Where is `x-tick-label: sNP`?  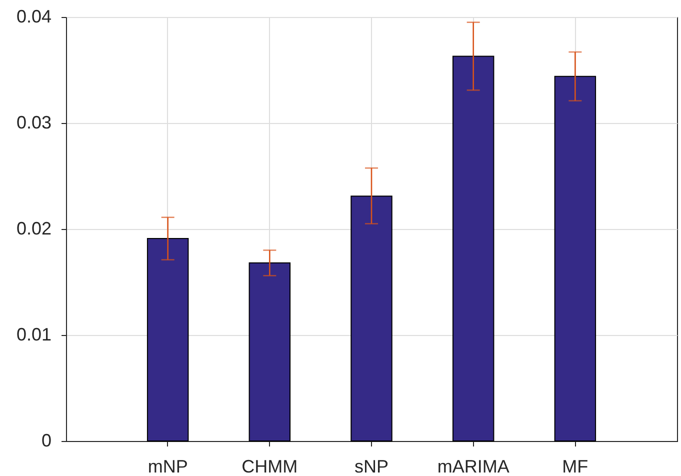 x-tick-label: sNP is located at coordinates (371, 466).